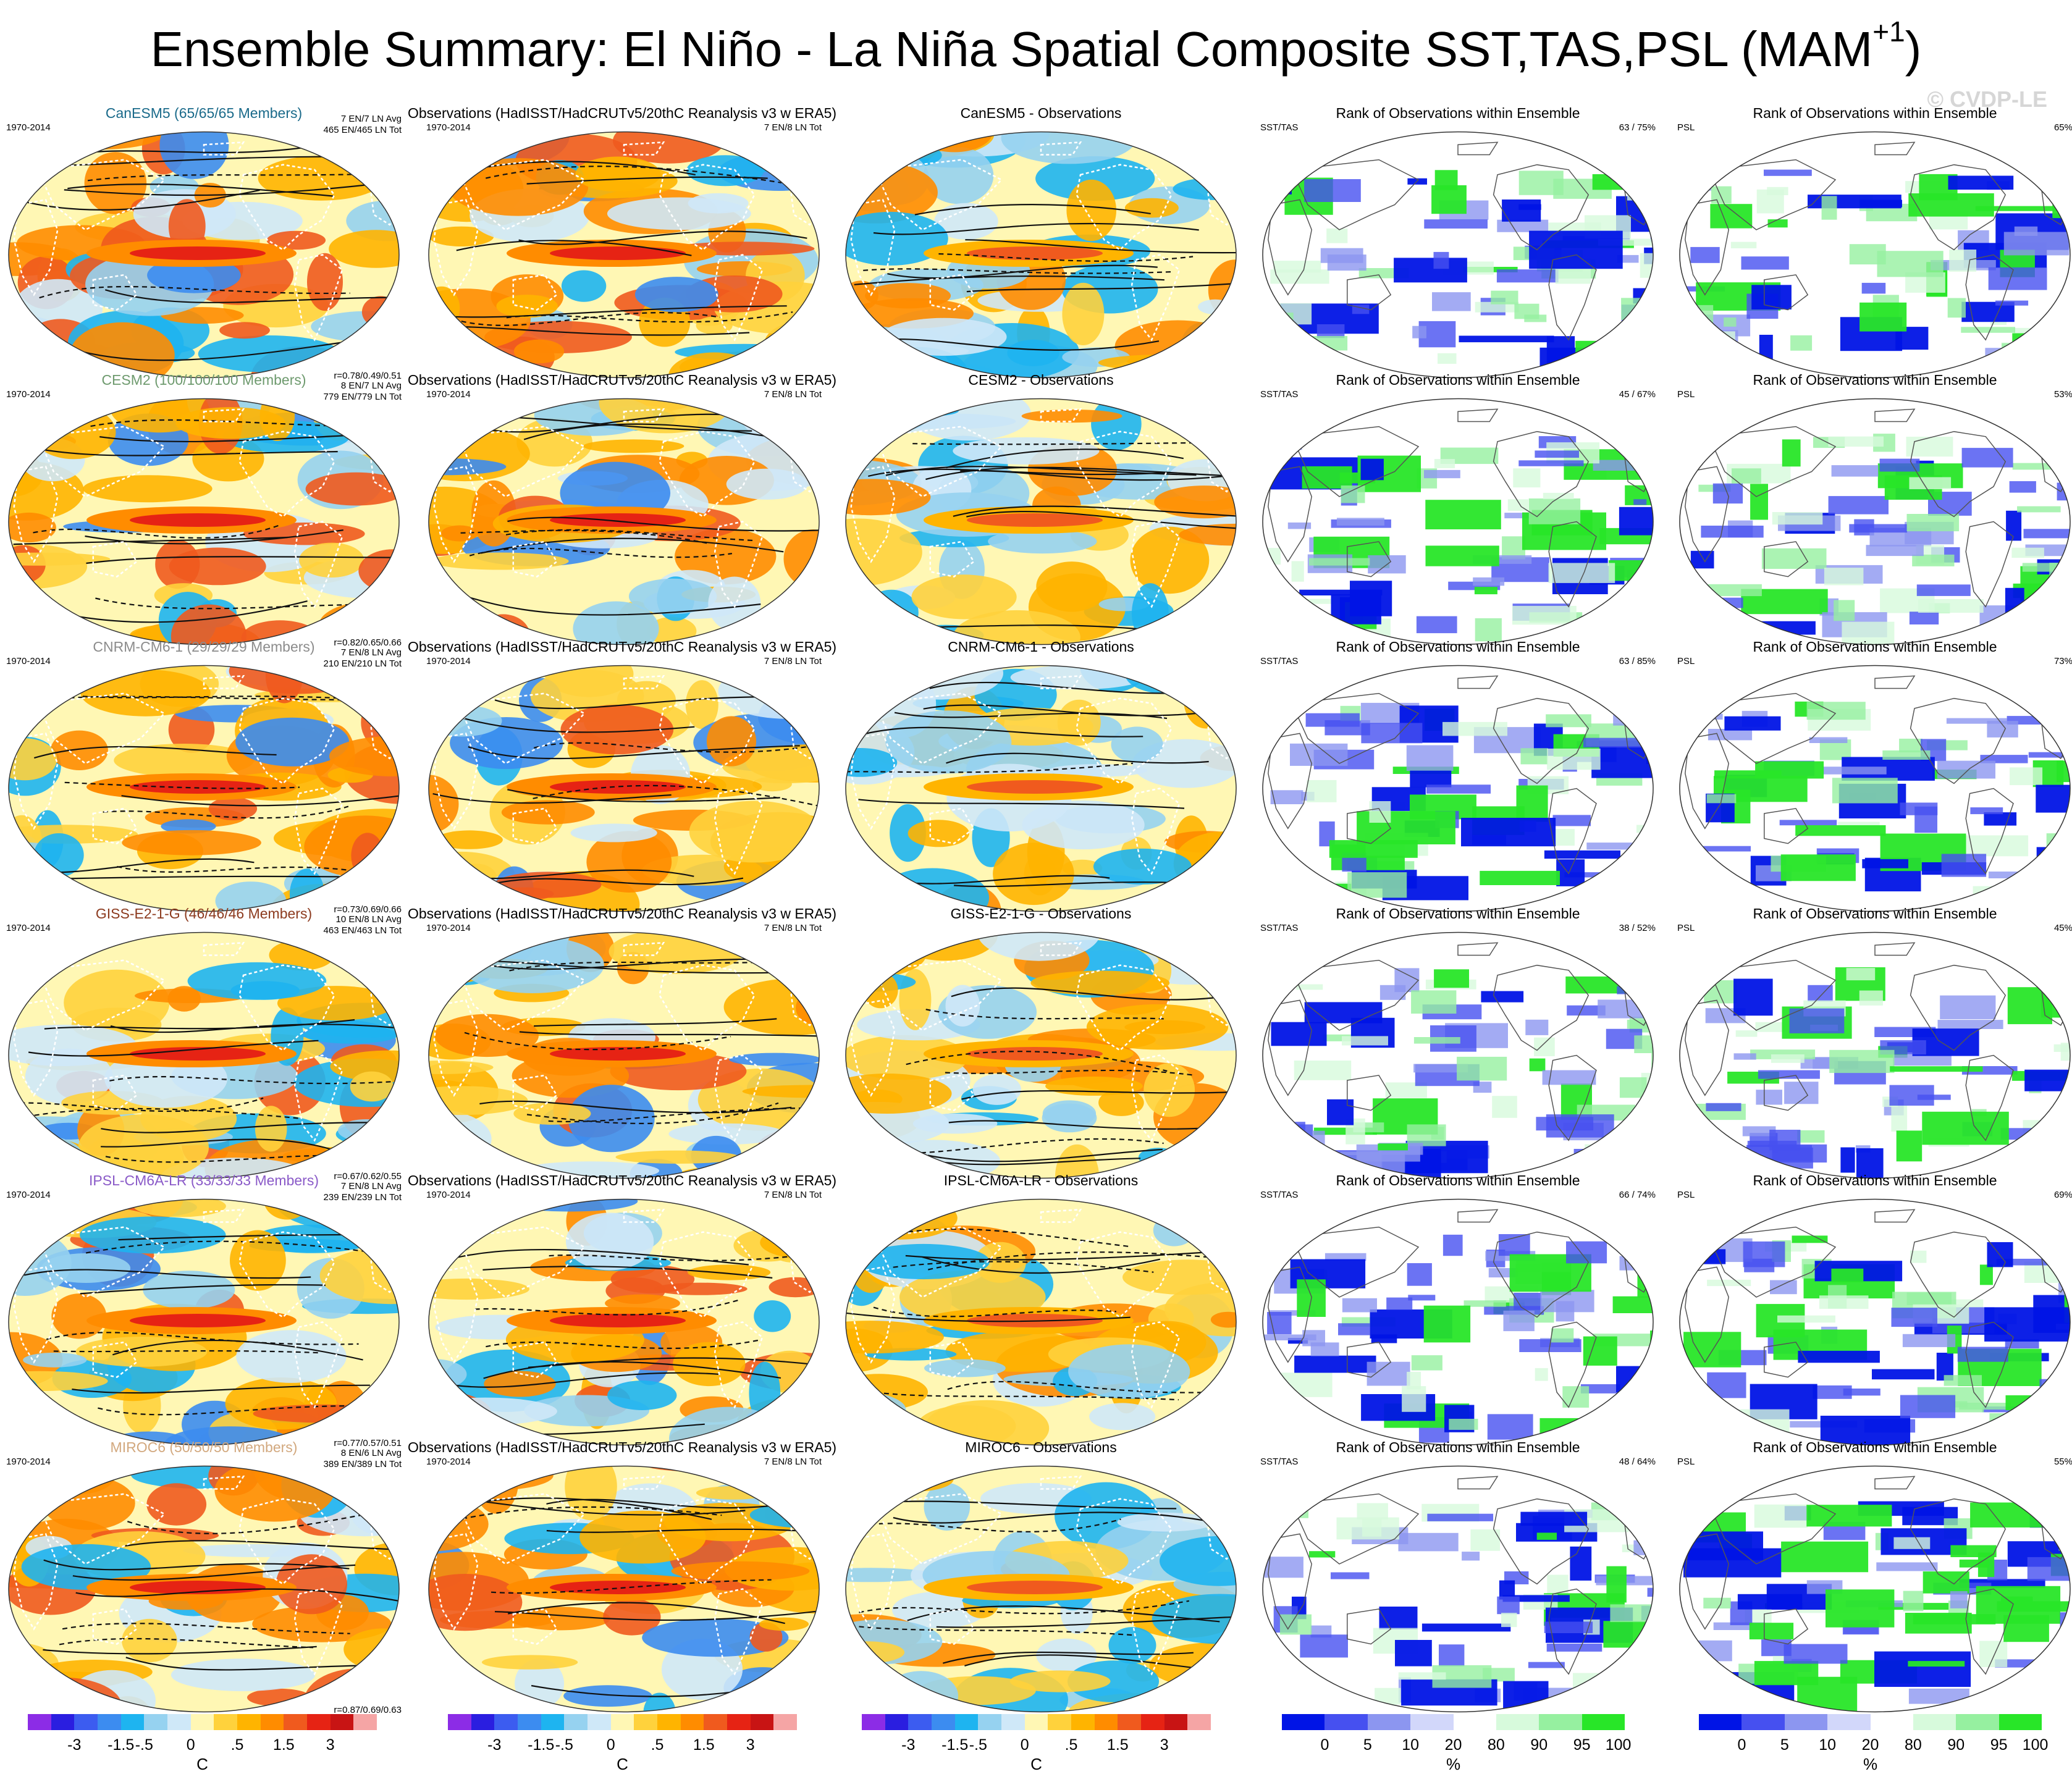 This screenshot has width=2072, height=1782. What do you see at coordinates (368, 642) in the screenshot?
I see `pattern-correlation: r=0.82/0.65/0.66` at bounding box center [368, 642].